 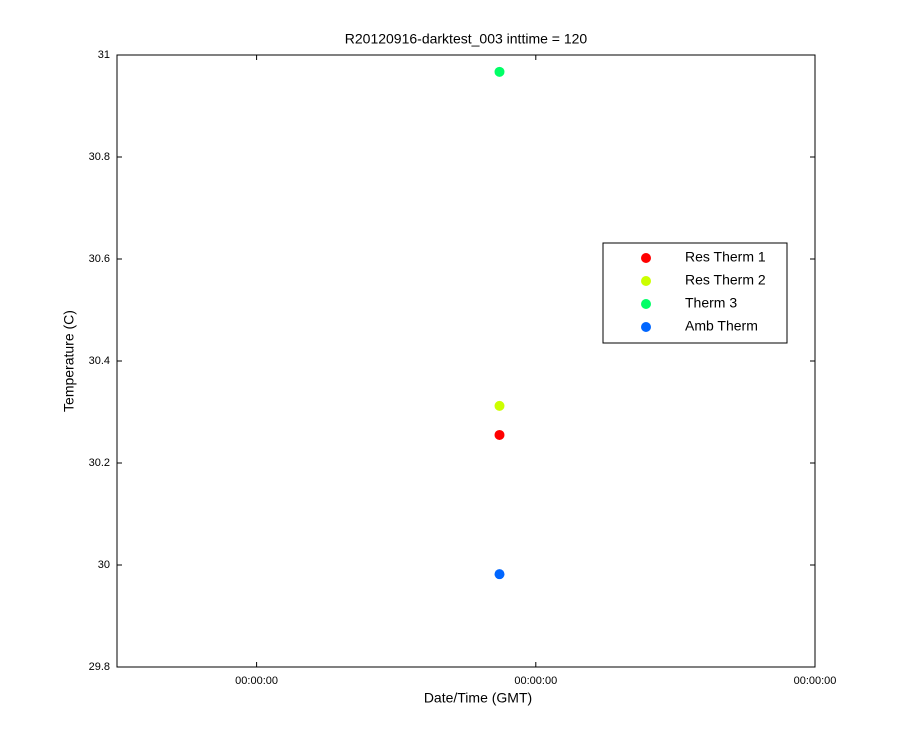 I want to click on legend-label: Res Therm 1, so click(x=725, y=257).